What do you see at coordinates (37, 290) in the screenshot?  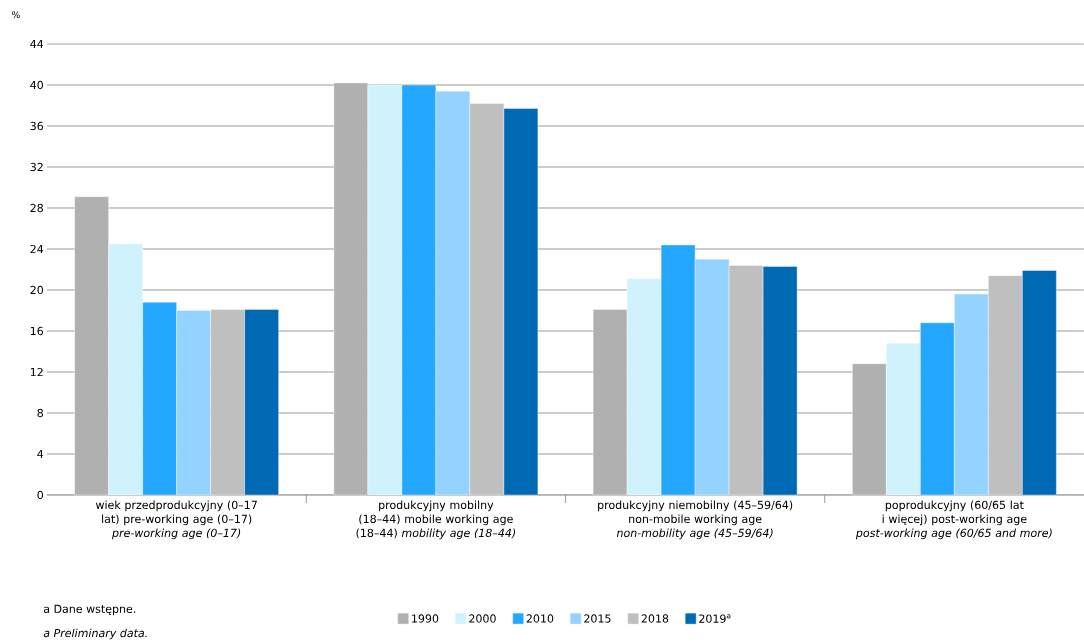 I see `y-tick-label: 20` at bounding box center [37, 290].